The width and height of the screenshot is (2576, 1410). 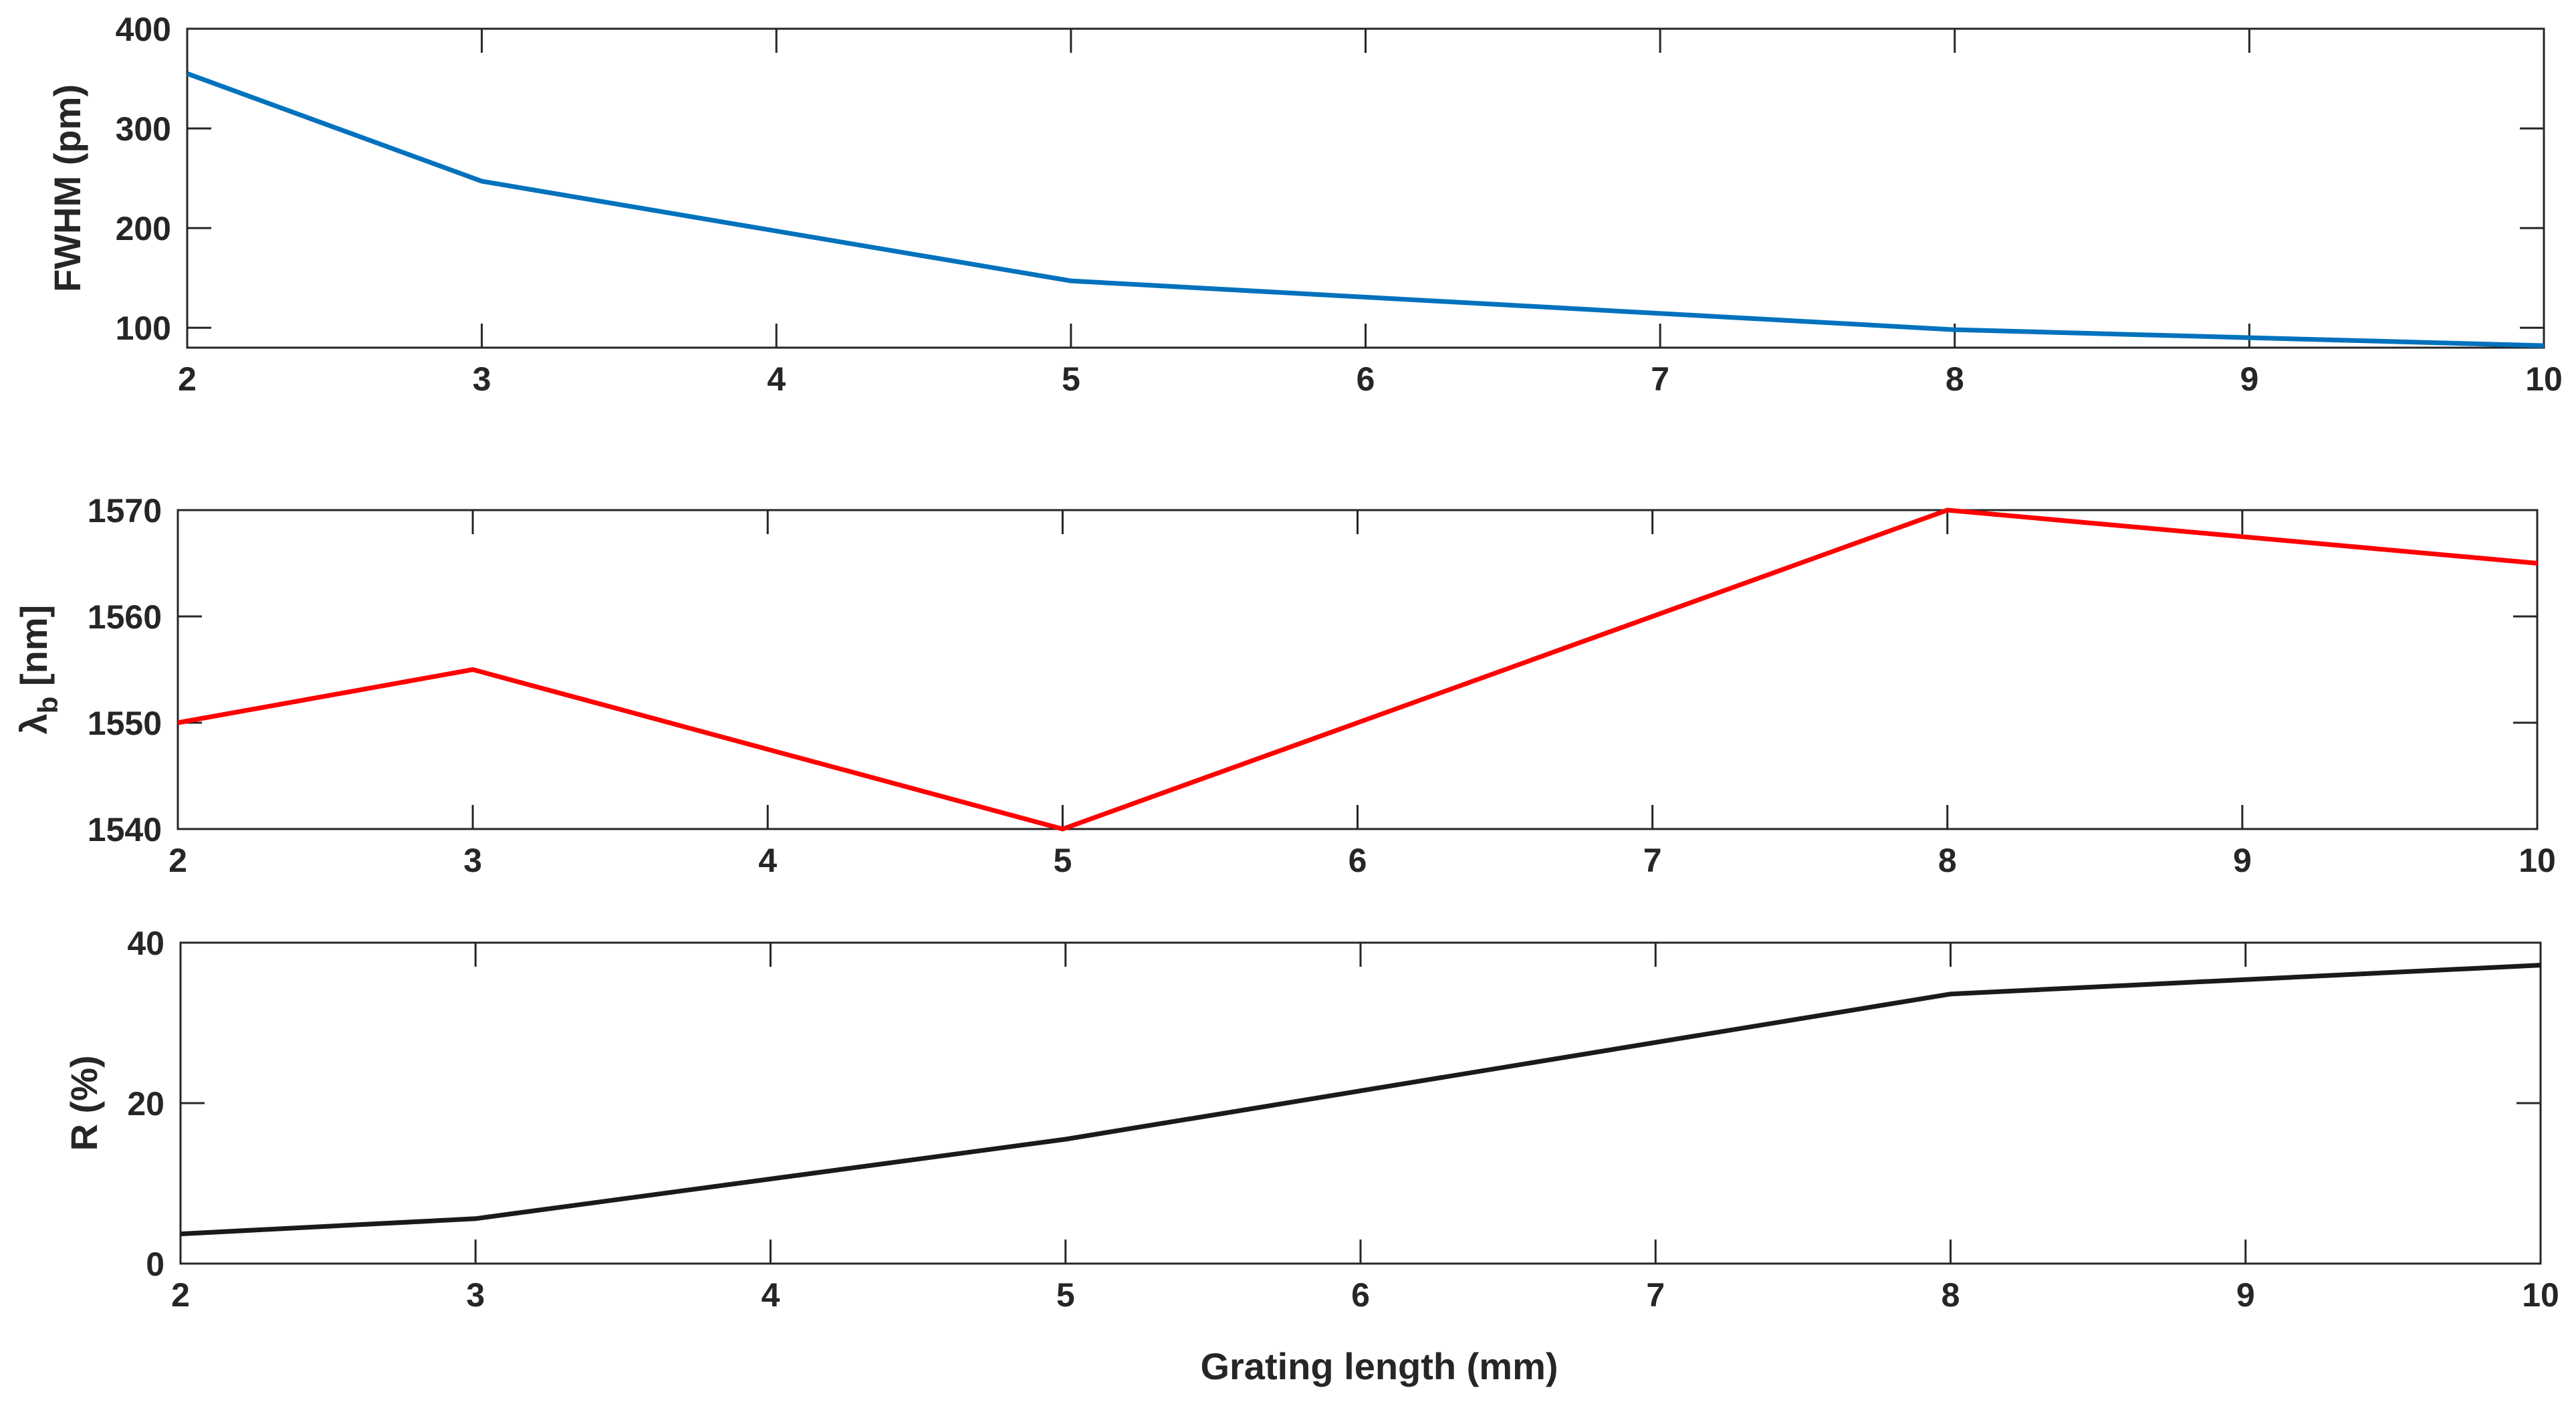 I want to click on bragg-x-tick-label: 8, so click(x=1947, y=860).